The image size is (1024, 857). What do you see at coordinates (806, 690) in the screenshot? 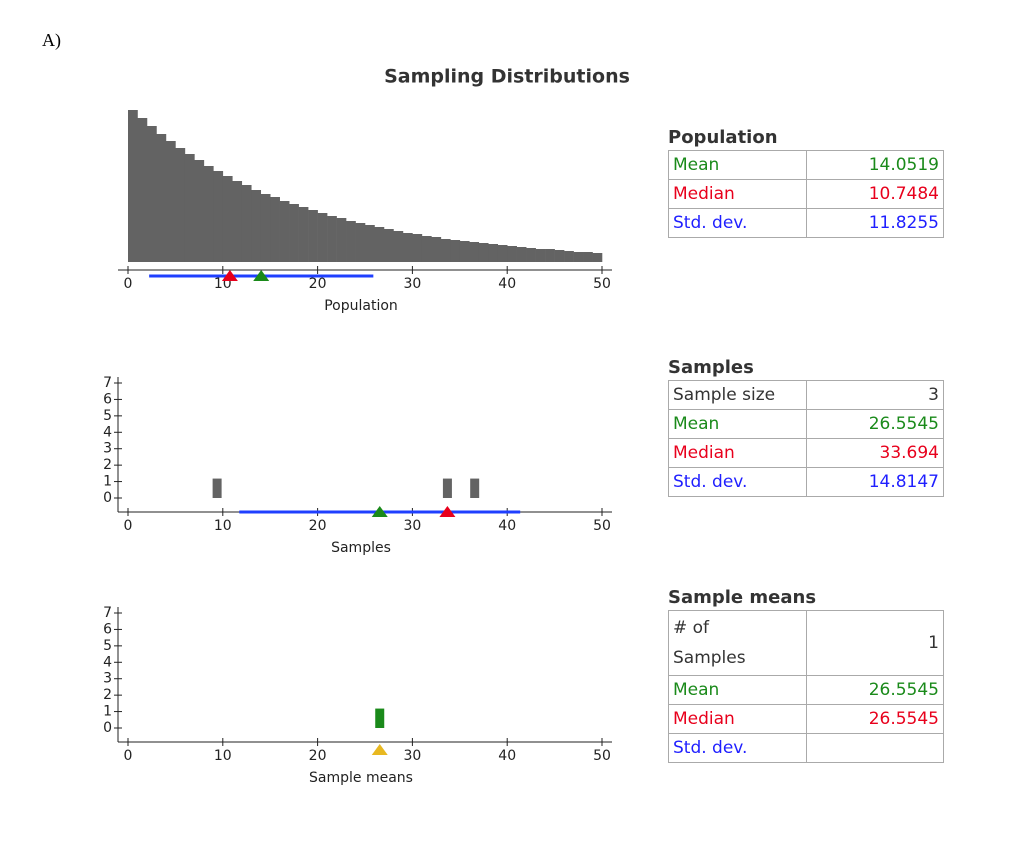
I see `stats-row: Mean 26.5545` at bounding box center [806, 690].